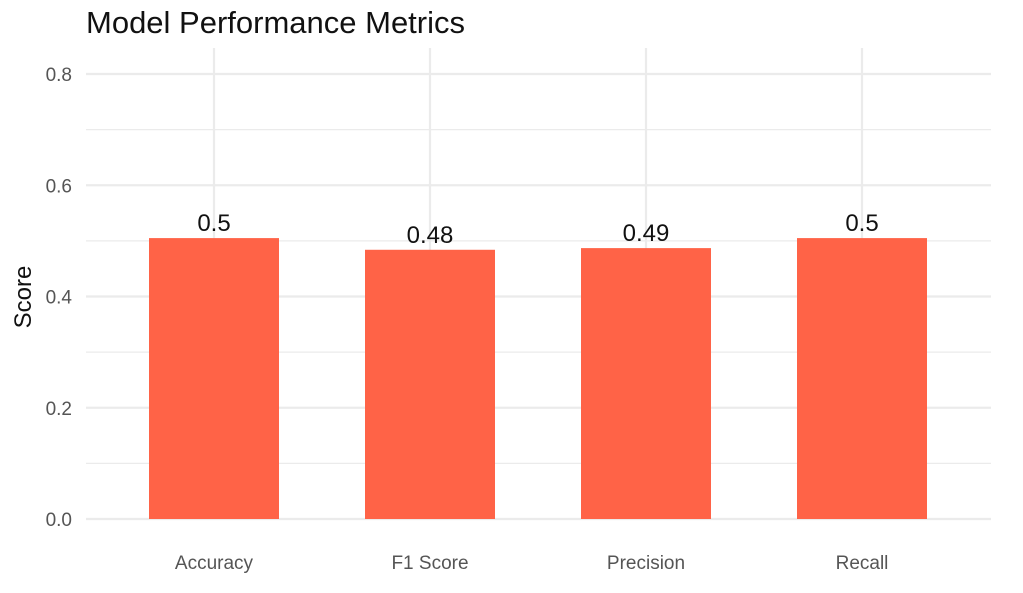 This screenshot has height=593, width=1023. I want to click on y-tick-label: 0.4, so click(59, 298).